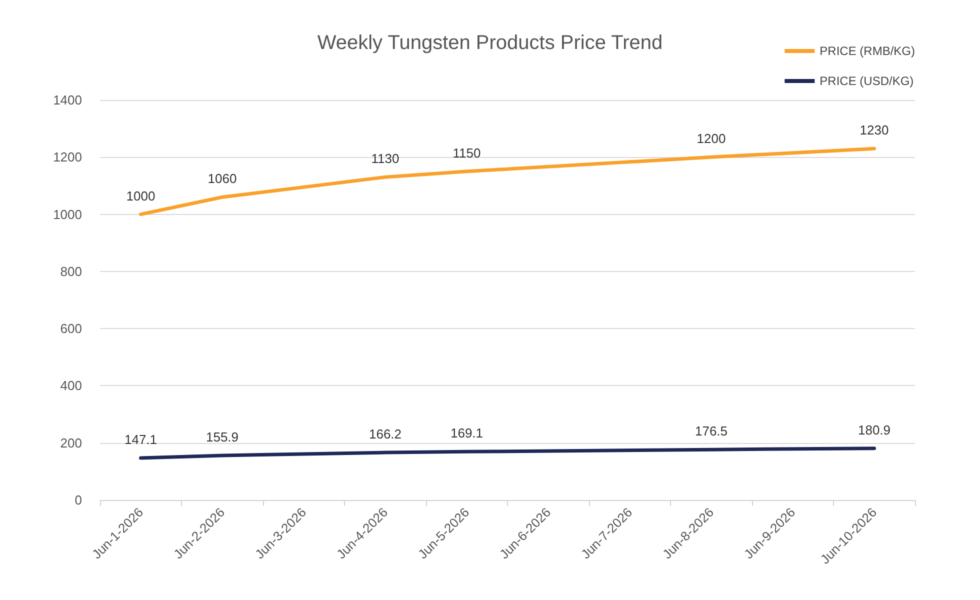  What do you see at coordinates (490, 43) in the screenshot?
I see `chart-title: Weekly Tungsten Products Price Trend` at bounding box center [490, 43].